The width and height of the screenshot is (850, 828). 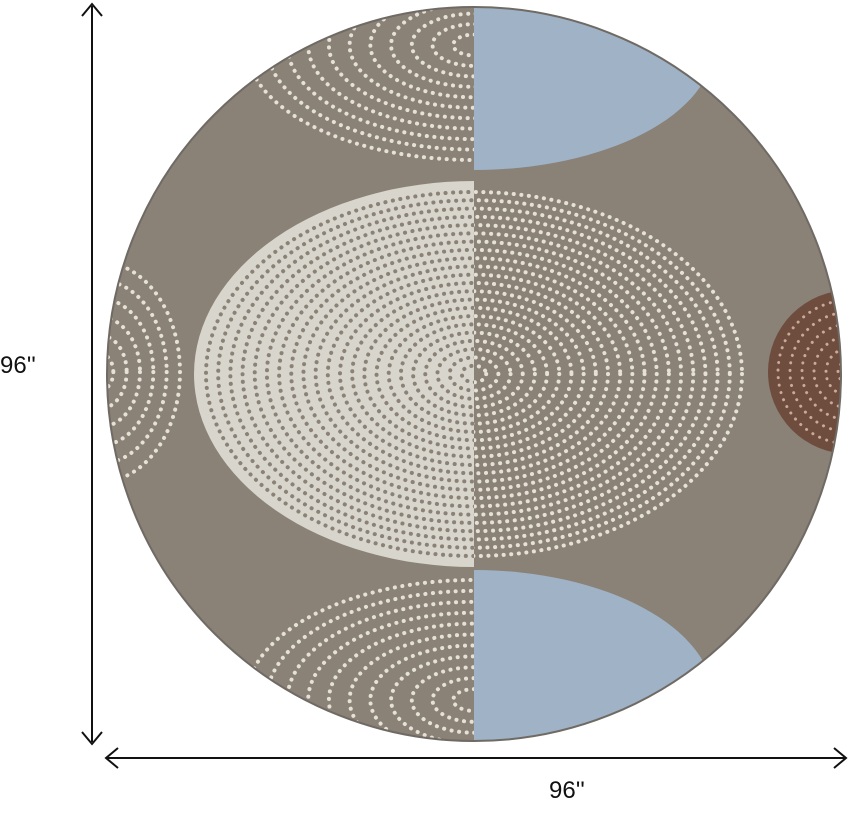 What do you see at coordinates (567, 790) in the screenshot?
I see `width-label: 96''` at bounding box center [567, 790].